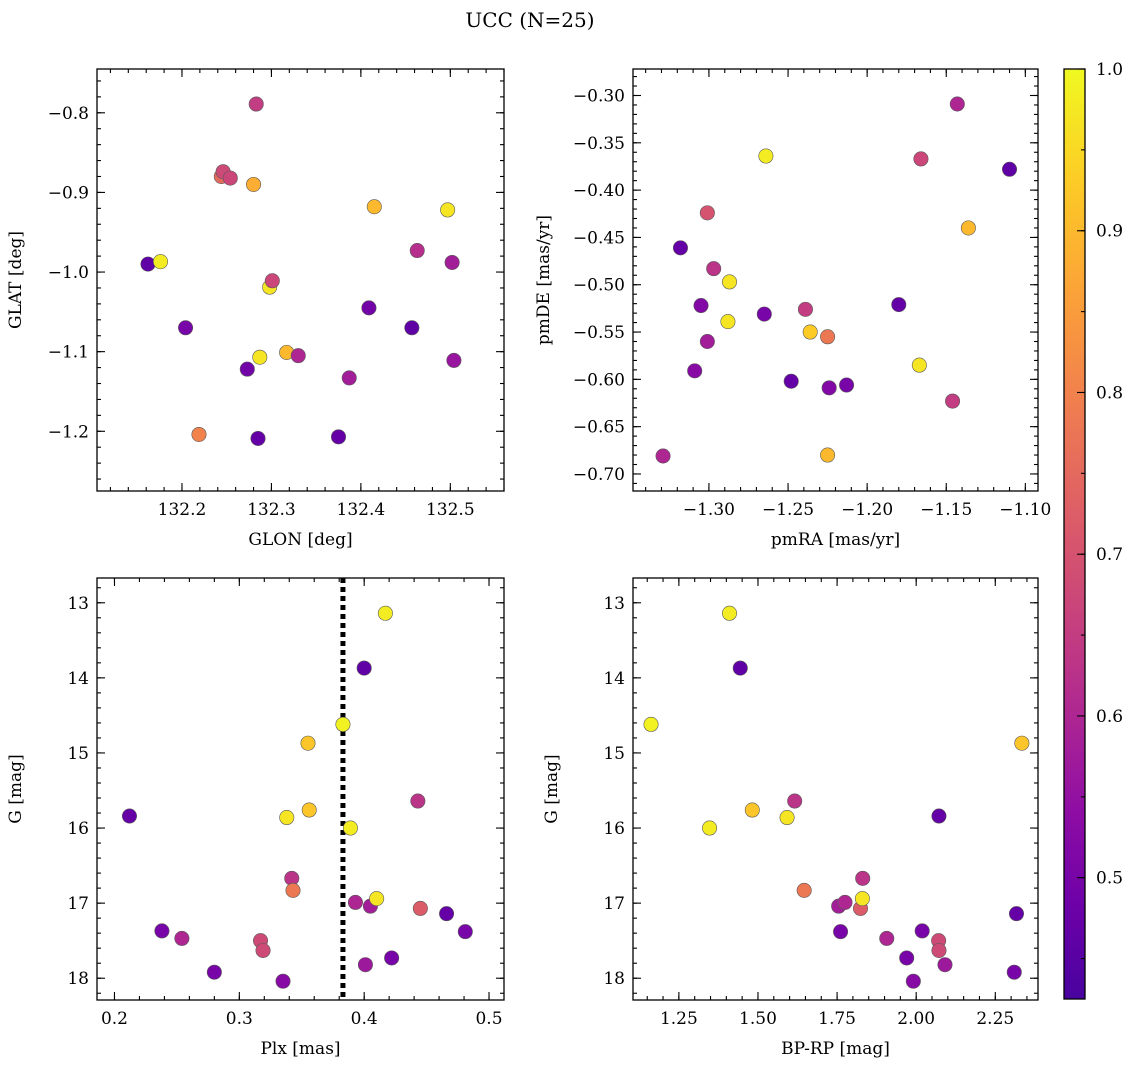 This screenshot has height=1068, width=1136. Describe the element at coordinates (614, 604) in the screenshot. I see `y-tick-label: 13` at that location.